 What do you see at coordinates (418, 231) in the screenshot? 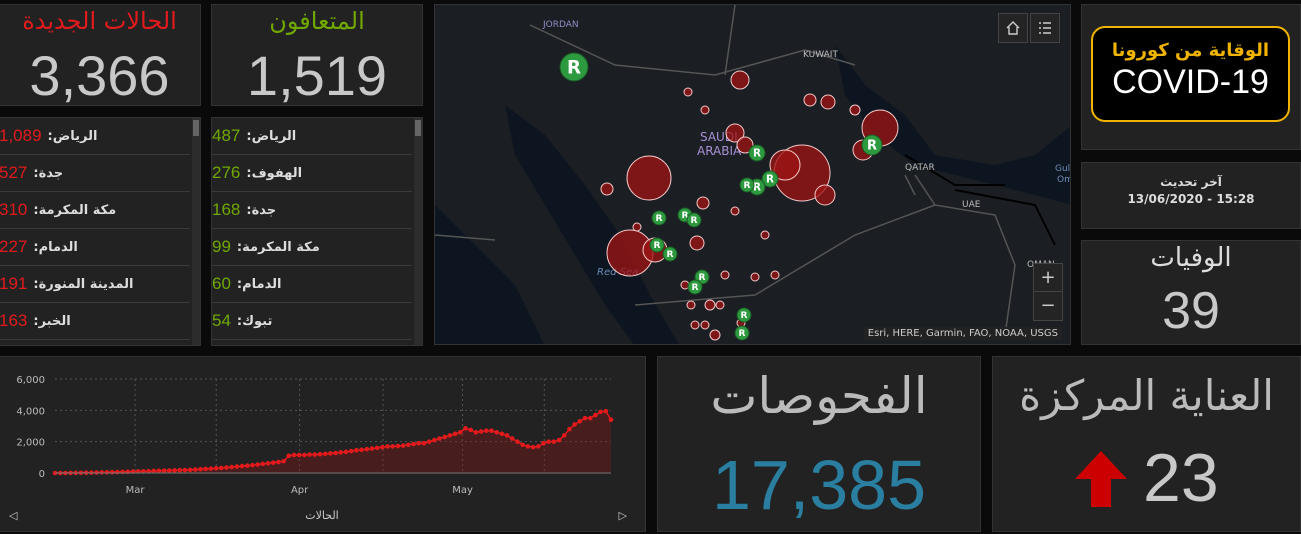
I see `recovered-list-scrollbar` at bounding box center [418, 231].